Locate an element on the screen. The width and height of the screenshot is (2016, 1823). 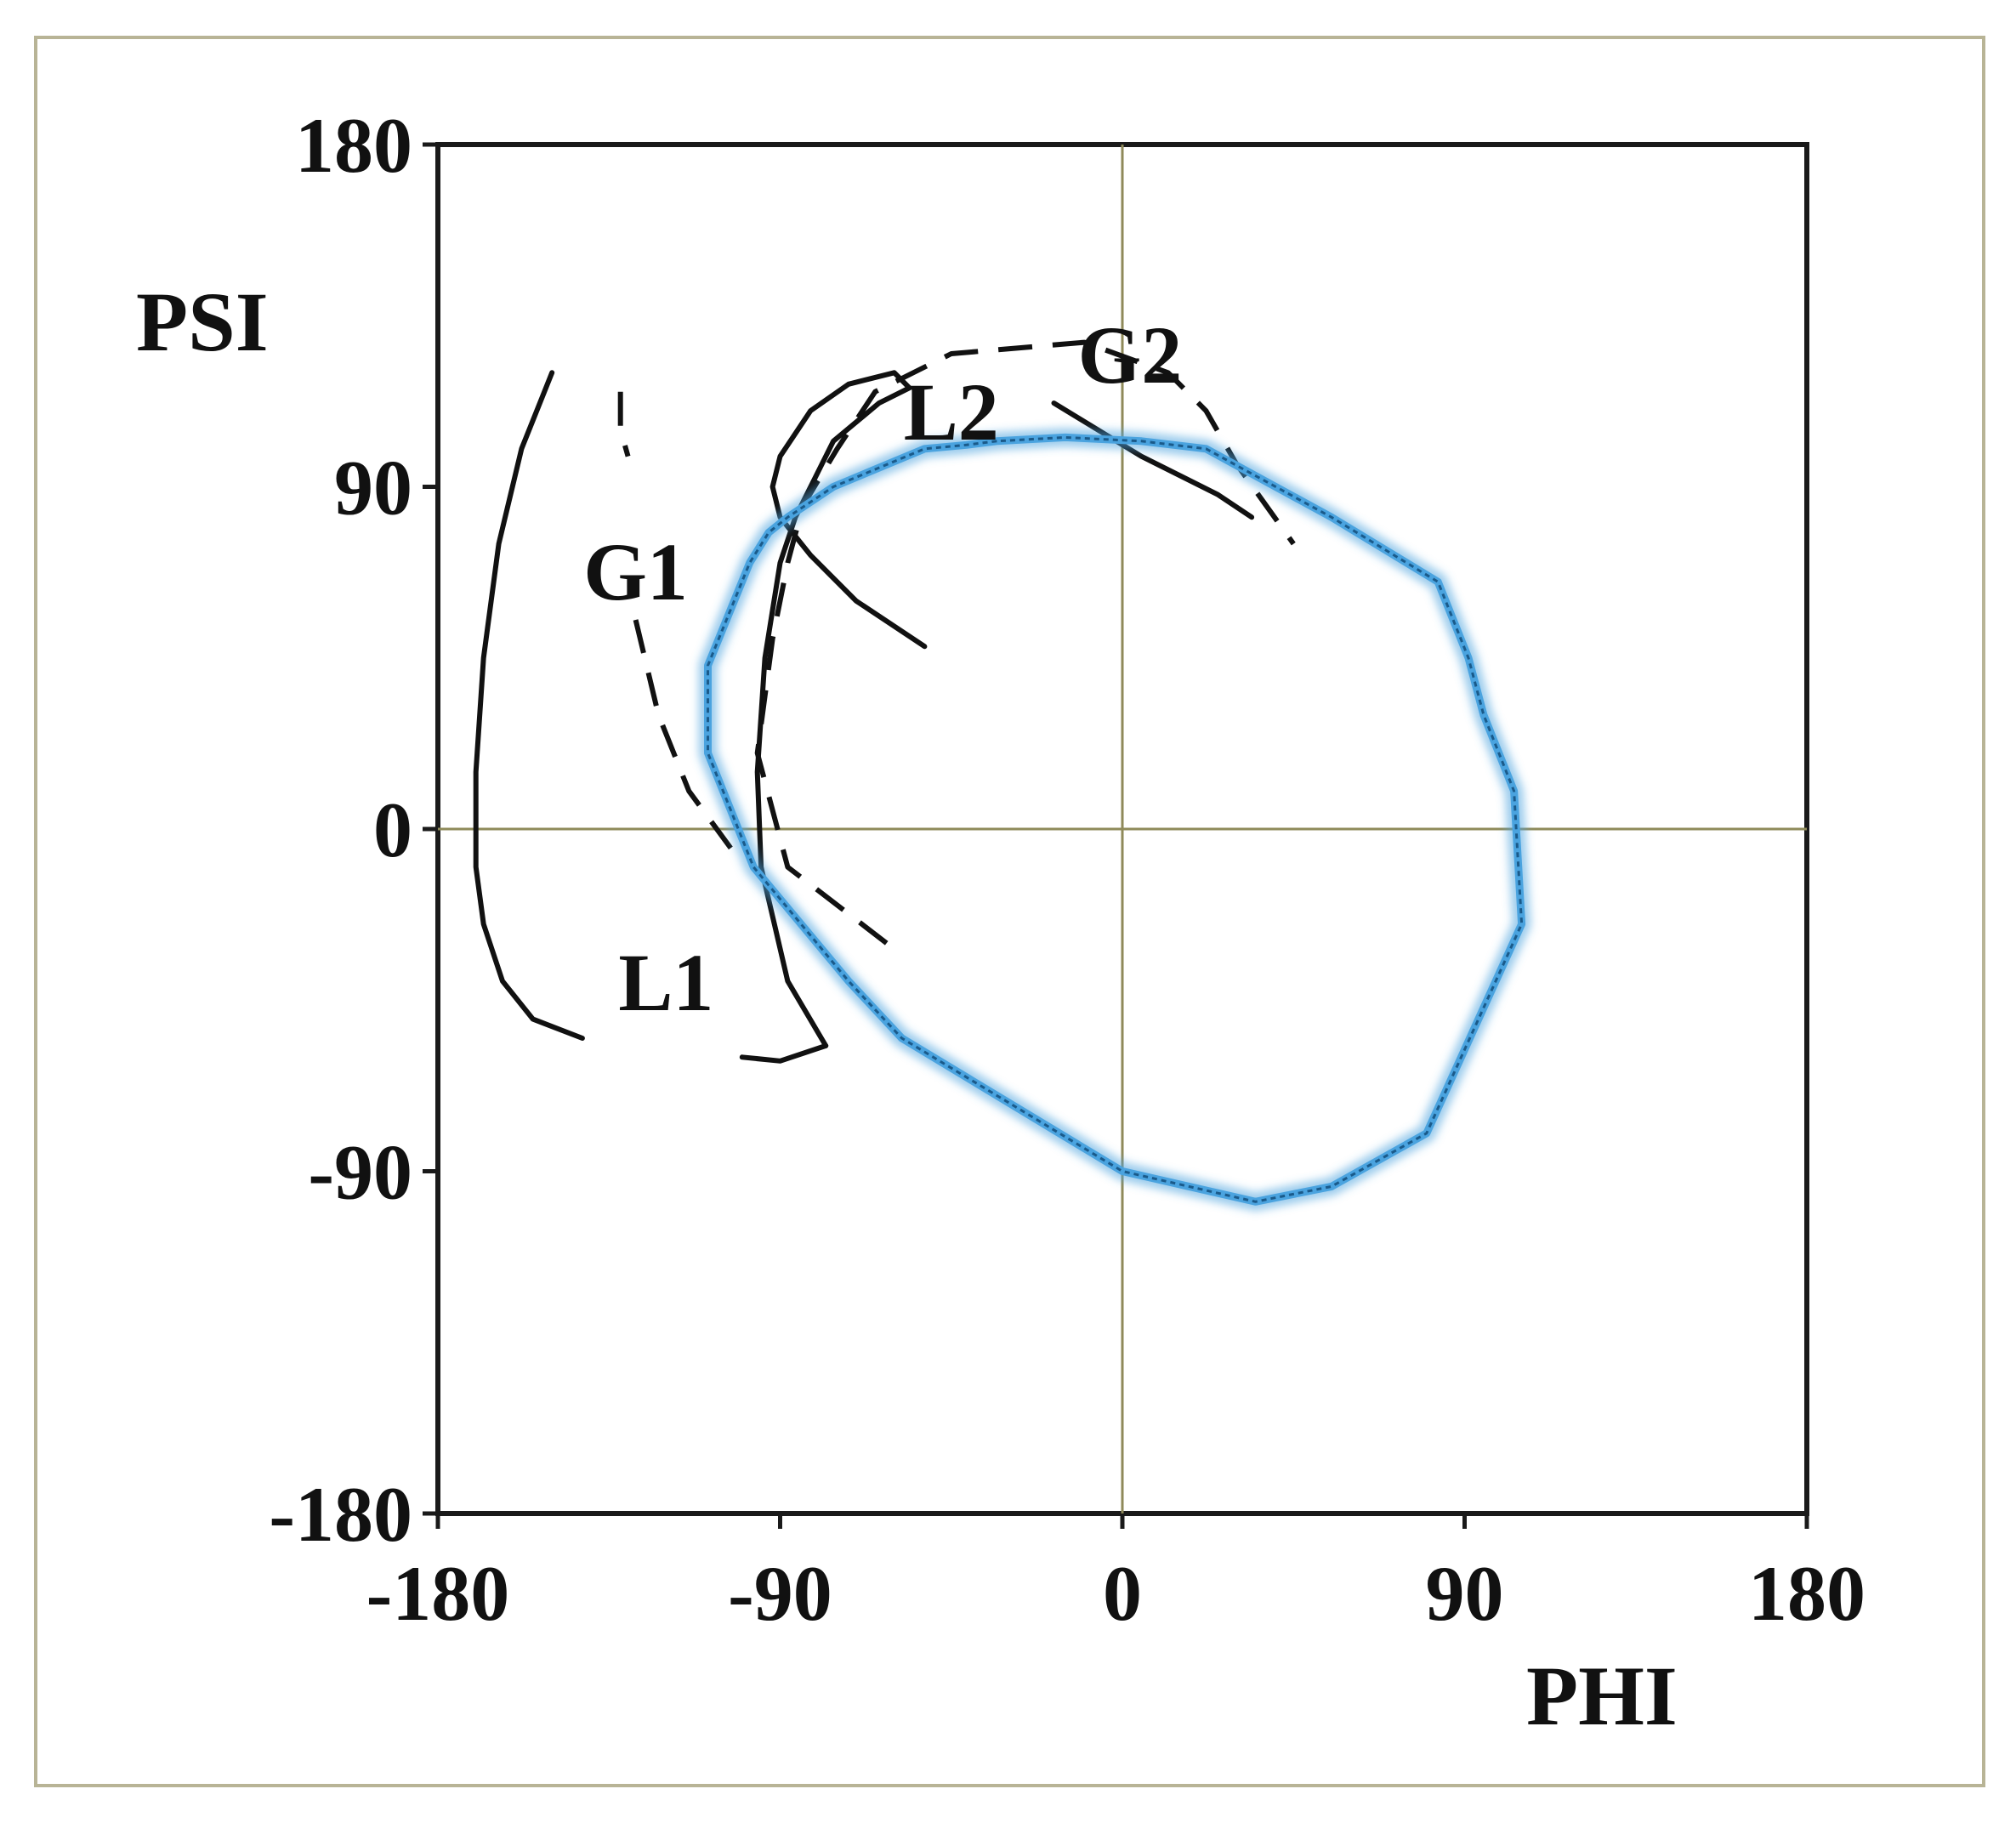
x-tick-label-2: 0 is located at coordinates (1122, 1593).